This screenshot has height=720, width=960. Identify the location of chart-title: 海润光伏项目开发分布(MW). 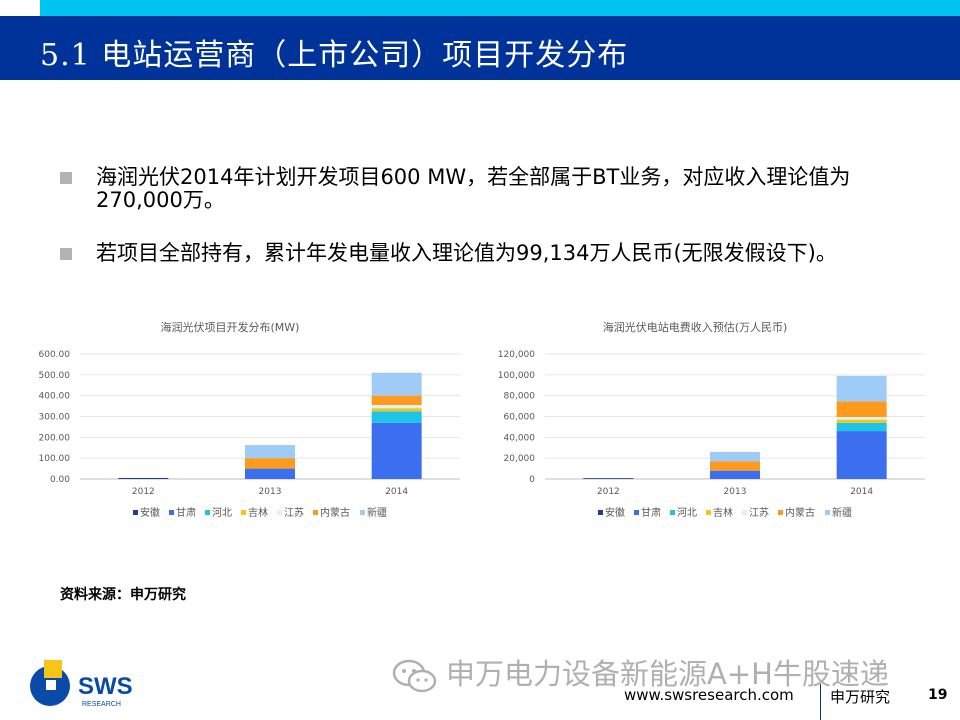
(230, 327).